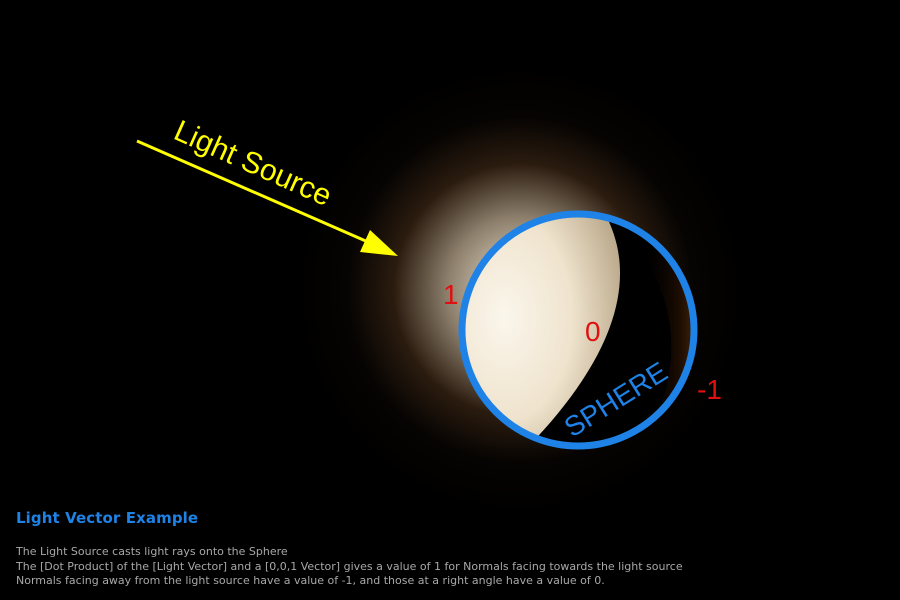 The width and height of the screenshot is (900, 600). I want to click on sphere, so click(578, 330).